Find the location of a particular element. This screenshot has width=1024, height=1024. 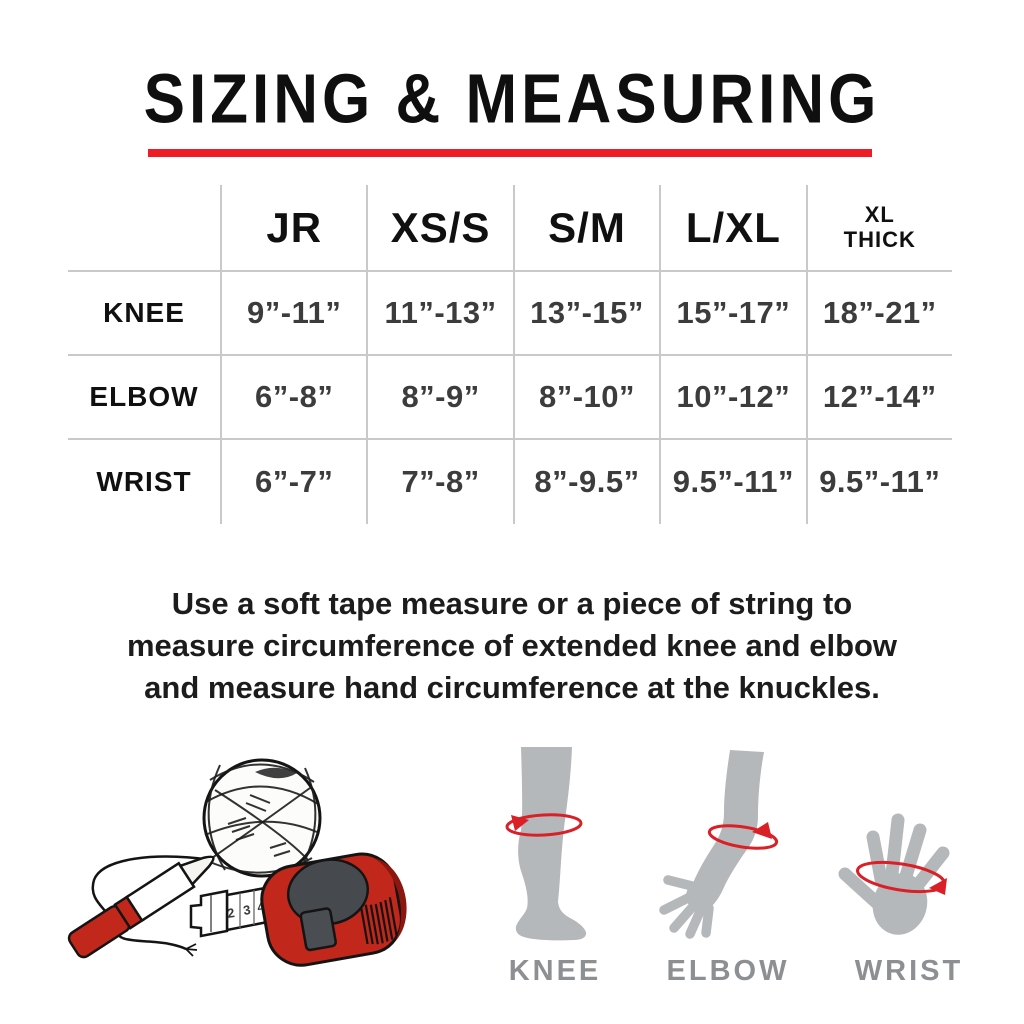

knee-xss-value: 11”-13” is located at coordinates (439, 314).